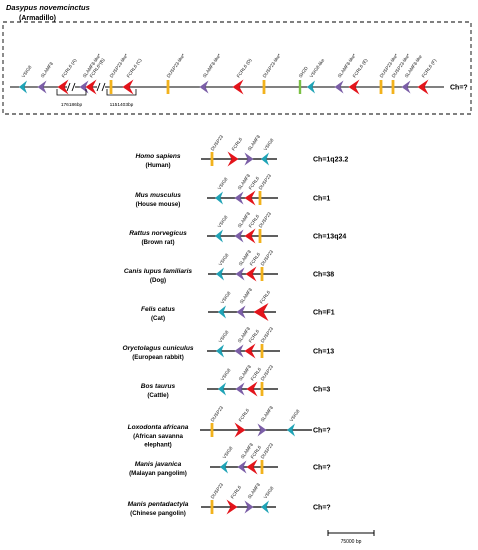 The width and height of the screenshot is (478, 550). I want to click on species-bos-taurus-chromosome-label: Ch=3, so click(321, 390).